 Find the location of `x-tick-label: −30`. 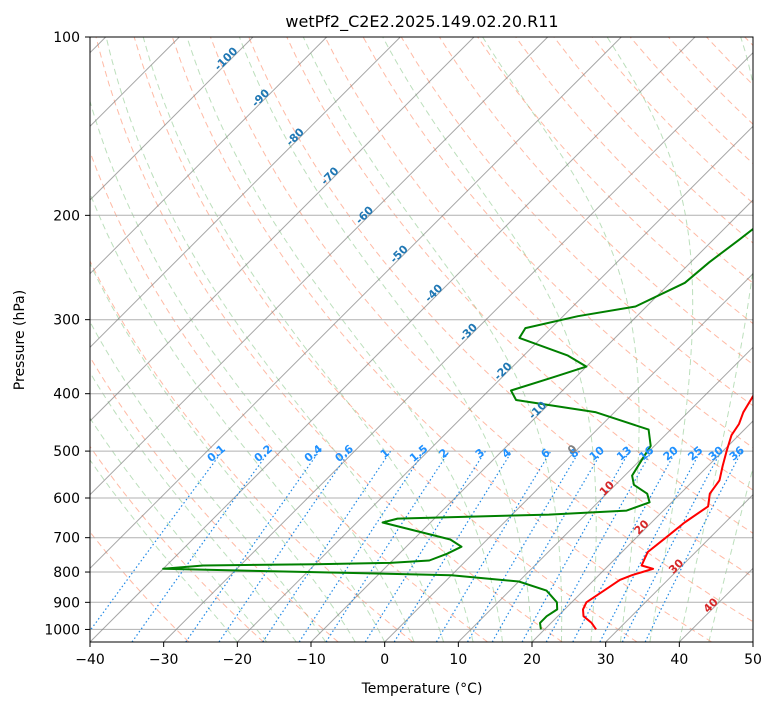

x-tick-label: −30 is located at coordinates (164, 660).